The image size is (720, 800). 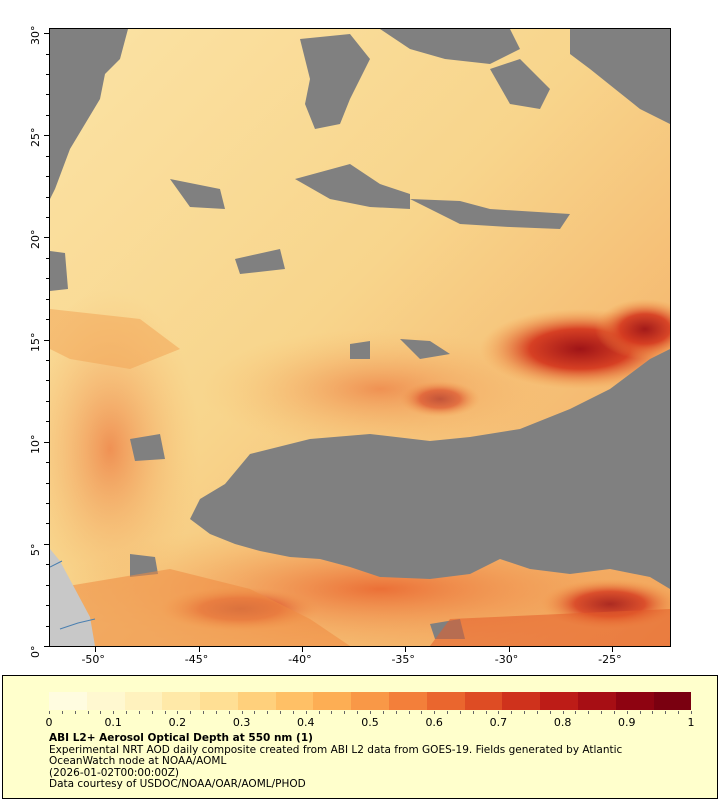 I want to click on y-tick-label: 0°, so click(x=35, y=652).